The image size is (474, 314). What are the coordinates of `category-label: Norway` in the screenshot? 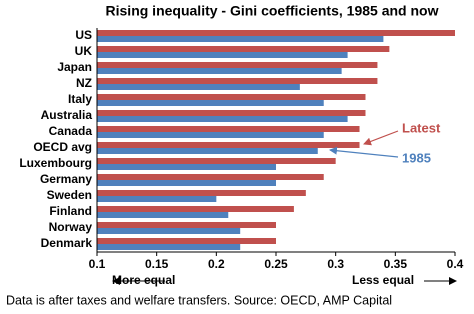 It's located at (71, 227).